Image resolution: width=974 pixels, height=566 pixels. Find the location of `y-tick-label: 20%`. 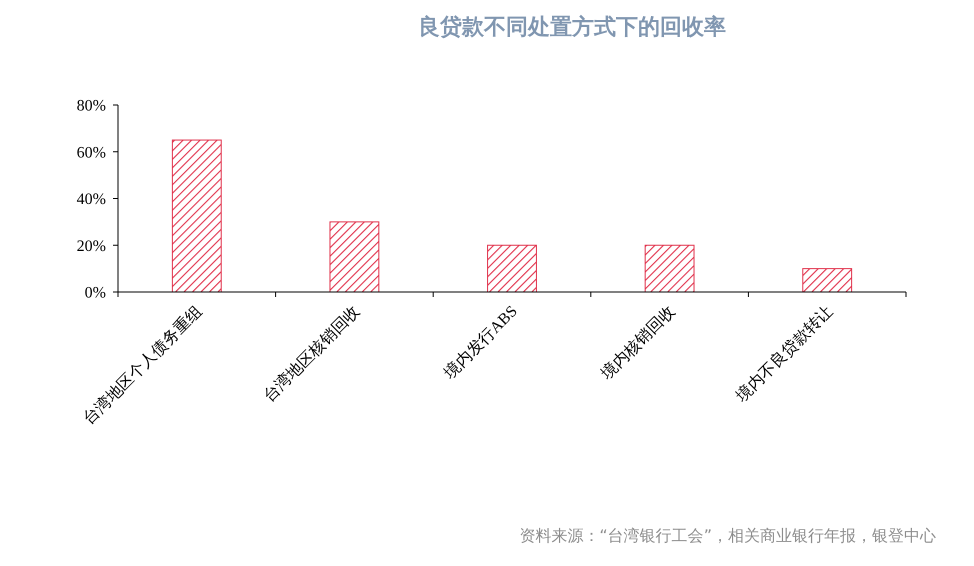

y-tick-label: 20% is located at coordinates (91, 246).